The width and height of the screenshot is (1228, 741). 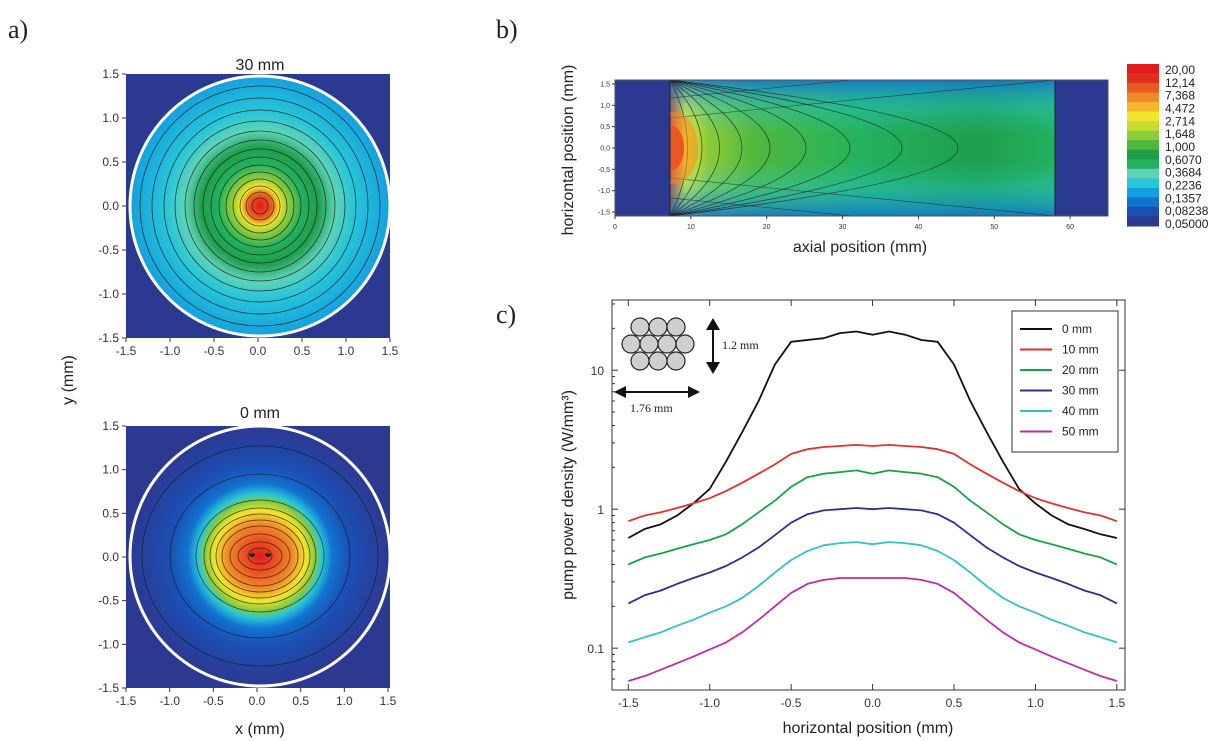 What do you see at coordinates (604, 170) in the screenshot?
I see `axial-y-tick-label: -0,5` at bounding box center [604, 170].